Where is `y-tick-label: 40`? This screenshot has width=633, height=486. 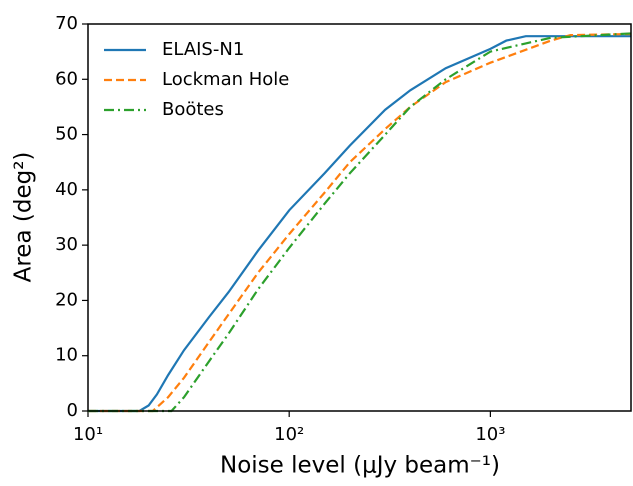 y-tick-label: 40 is located at coordinates (66, 189).